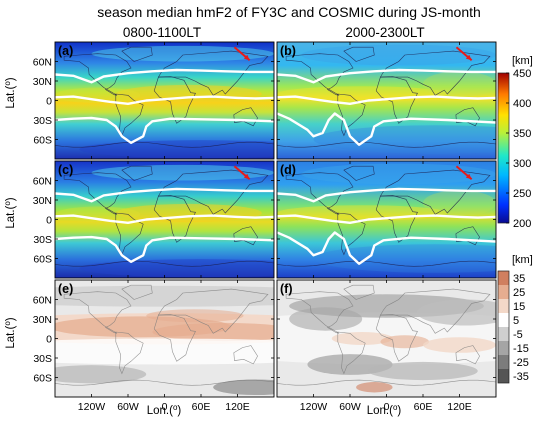 The image size is (550, 421). I want to click on x-tick-label: 120E, so click(237, 407).